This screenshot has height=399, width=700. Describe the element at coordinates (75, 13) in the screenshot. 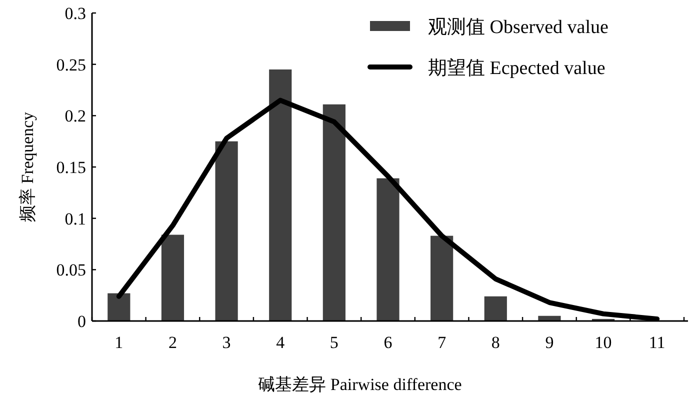

I see `y-tick-label: 0.3` at that location.